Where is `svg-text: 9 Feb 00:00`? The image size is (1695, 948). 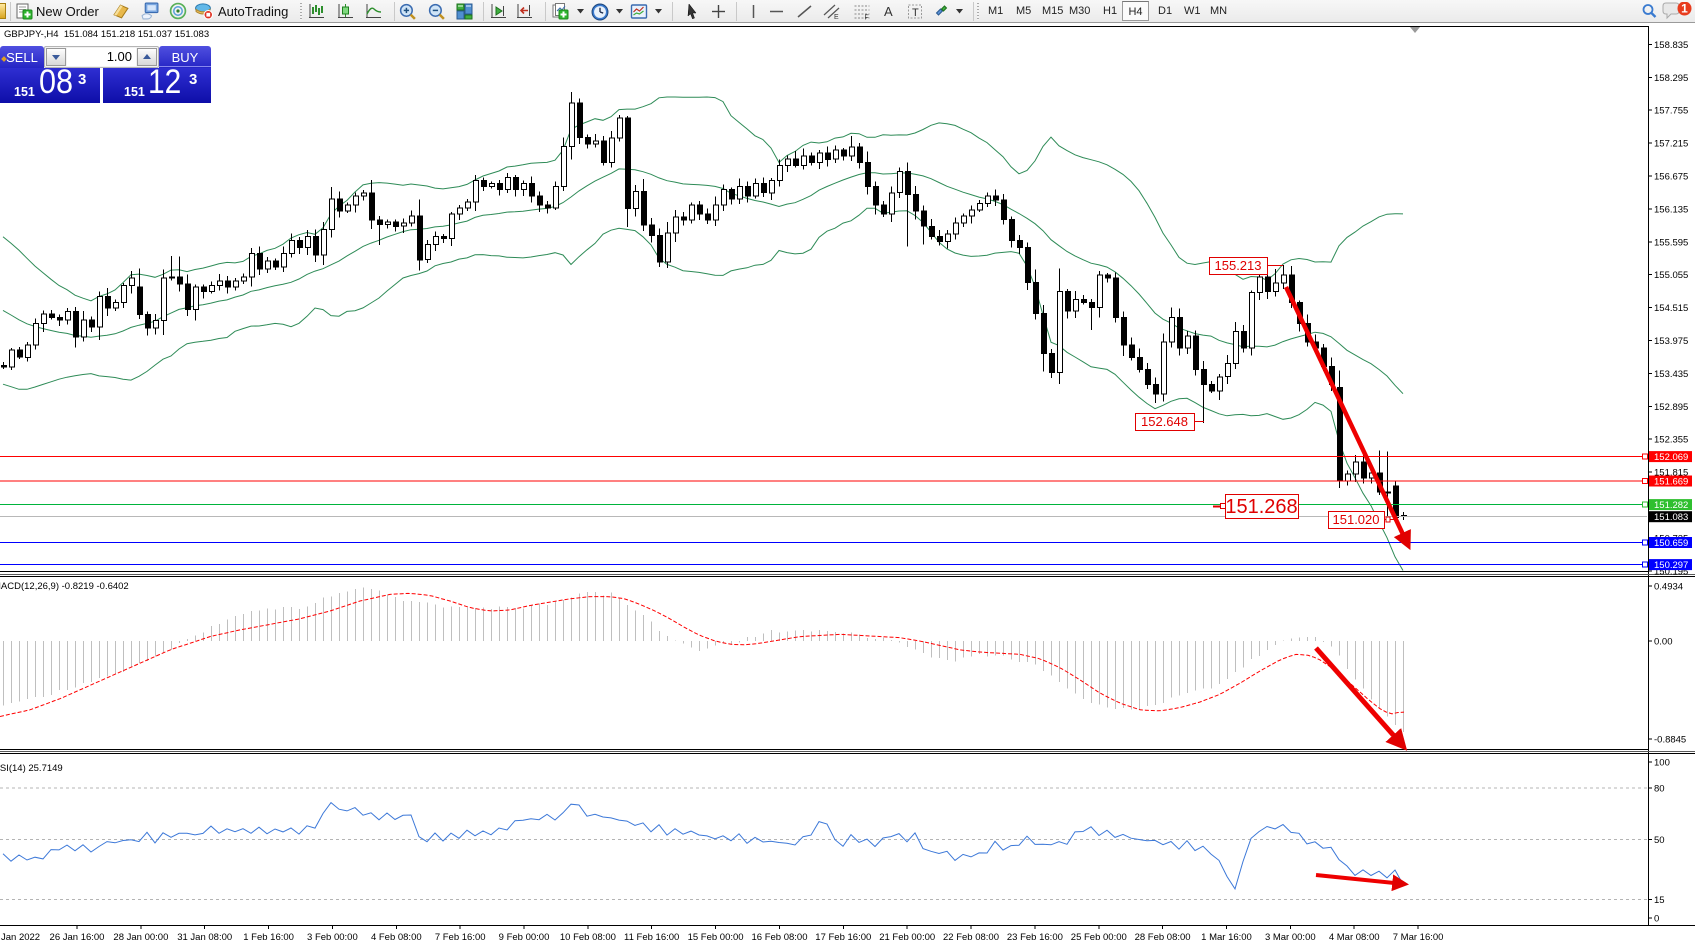
svg-text: 9 Feb 00:00 is located at coordinates (524, 937).